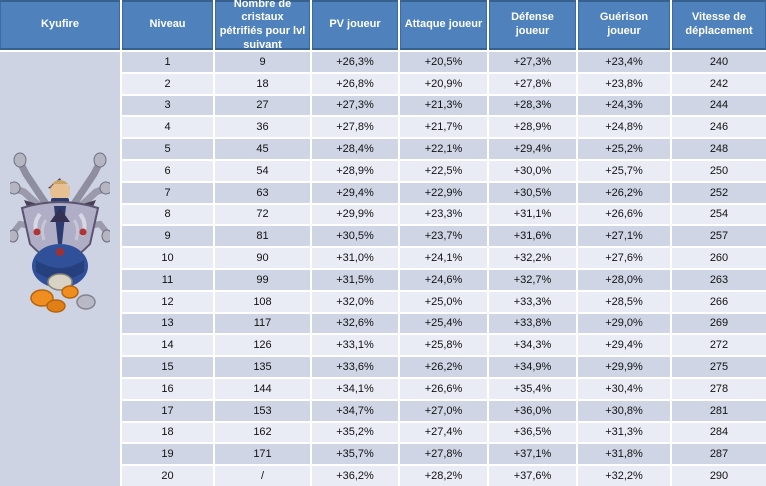  What do you see at coordinates (262, 432) in the screenshot?
I see `table-cell: 162` at bounding box center [262, 432].